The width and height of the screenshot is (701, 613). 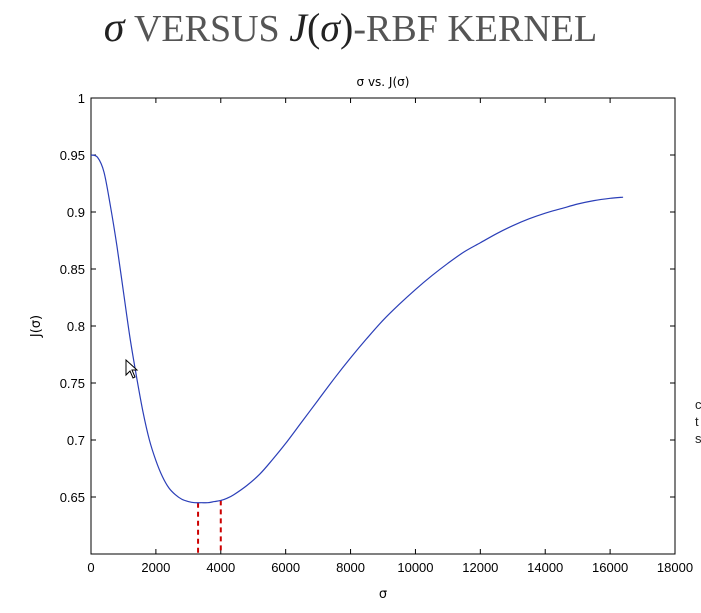 I want to click on y-tick-label: 0.8, so click(x=76, y=326).